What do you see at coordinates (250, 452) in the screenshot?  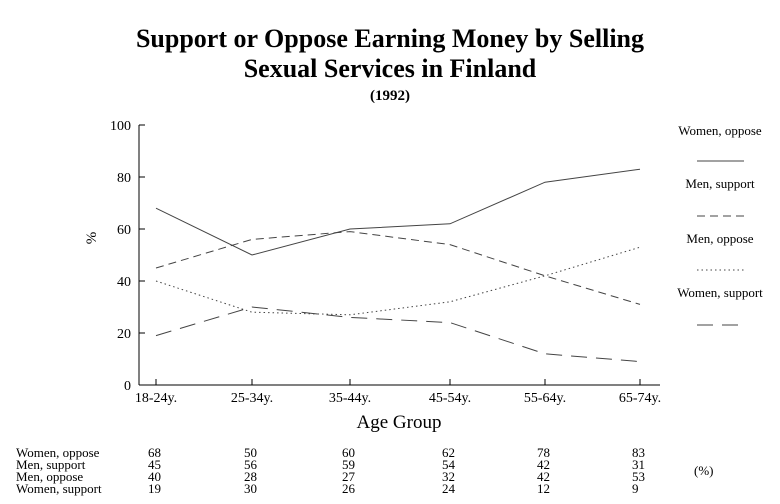 I see `table-cell: 50` at bounding box center [250, 452].